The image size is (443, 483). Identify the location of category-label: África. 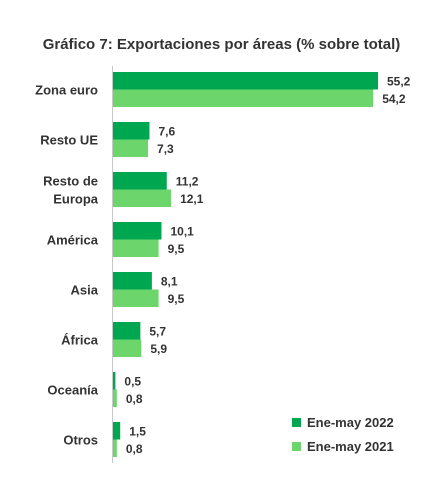
(80, 340).